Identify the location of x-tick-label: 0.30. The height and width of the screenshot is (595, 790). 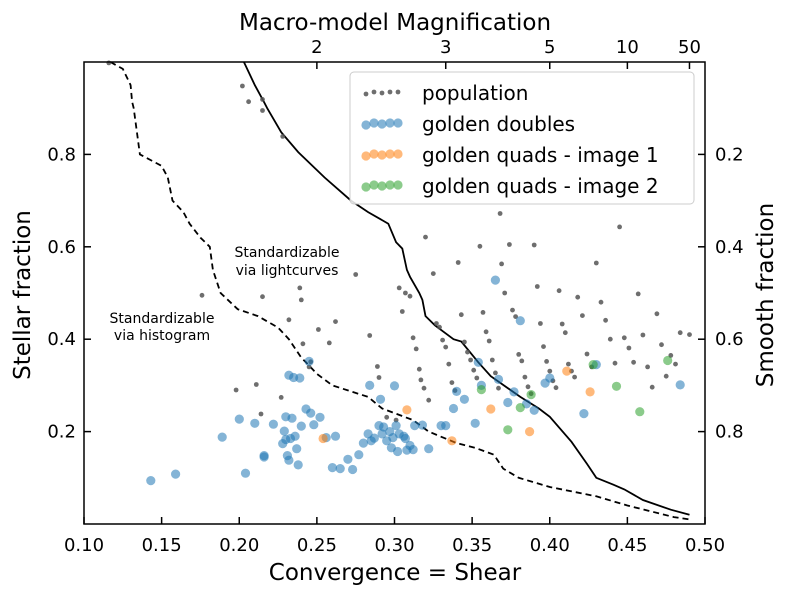
(394, 545).